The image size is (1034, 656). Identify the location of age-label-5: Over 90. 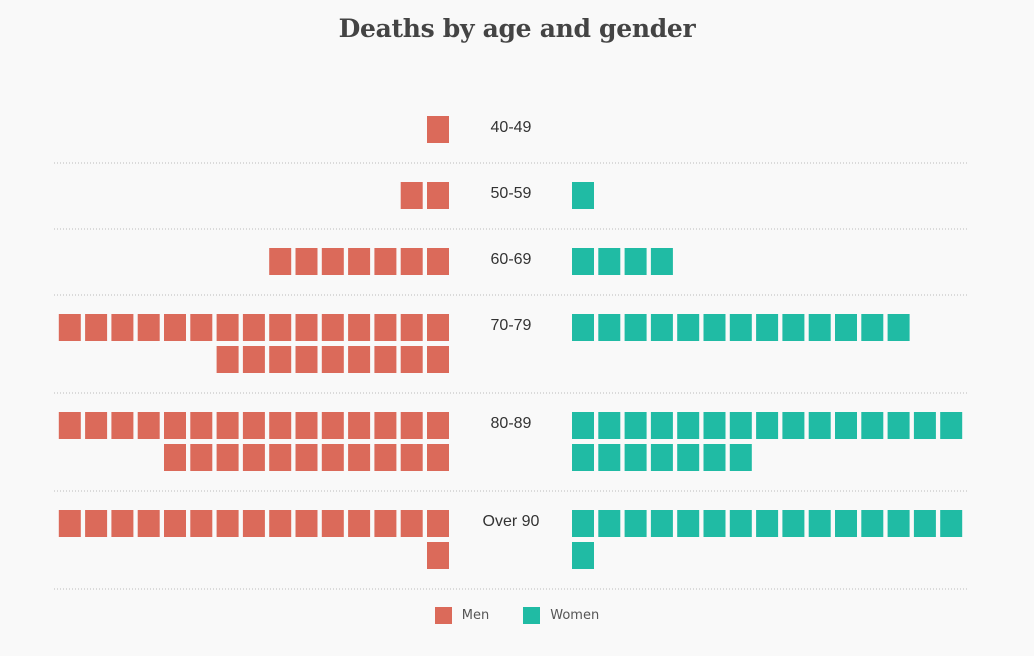
(511, 521).